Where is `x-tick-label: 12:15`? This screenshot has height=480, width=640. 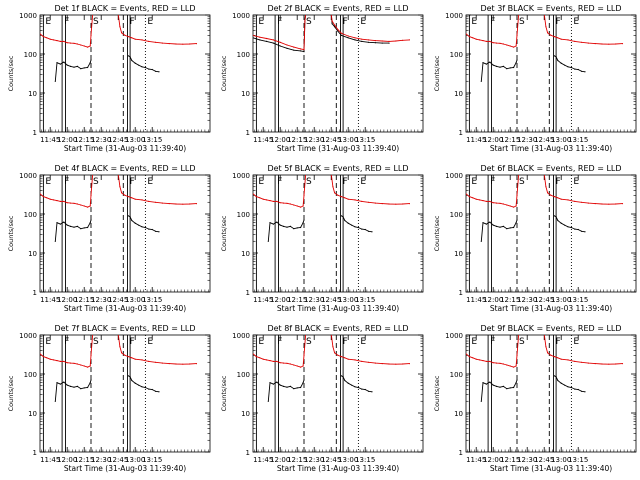
x-tick-label: 12:15 is located at coordinates (297, 300).